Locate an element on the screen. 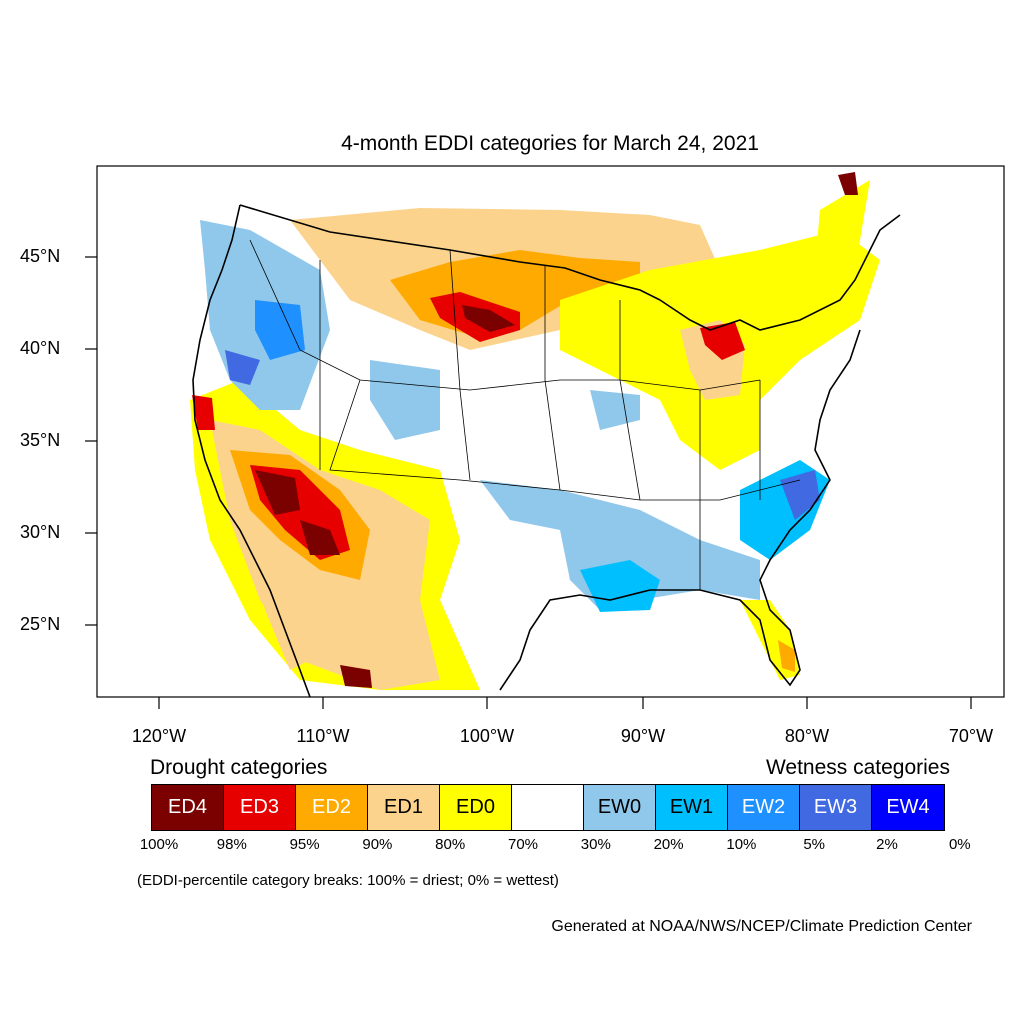  fill-ed4-maine is located at coordinates (848, 183).